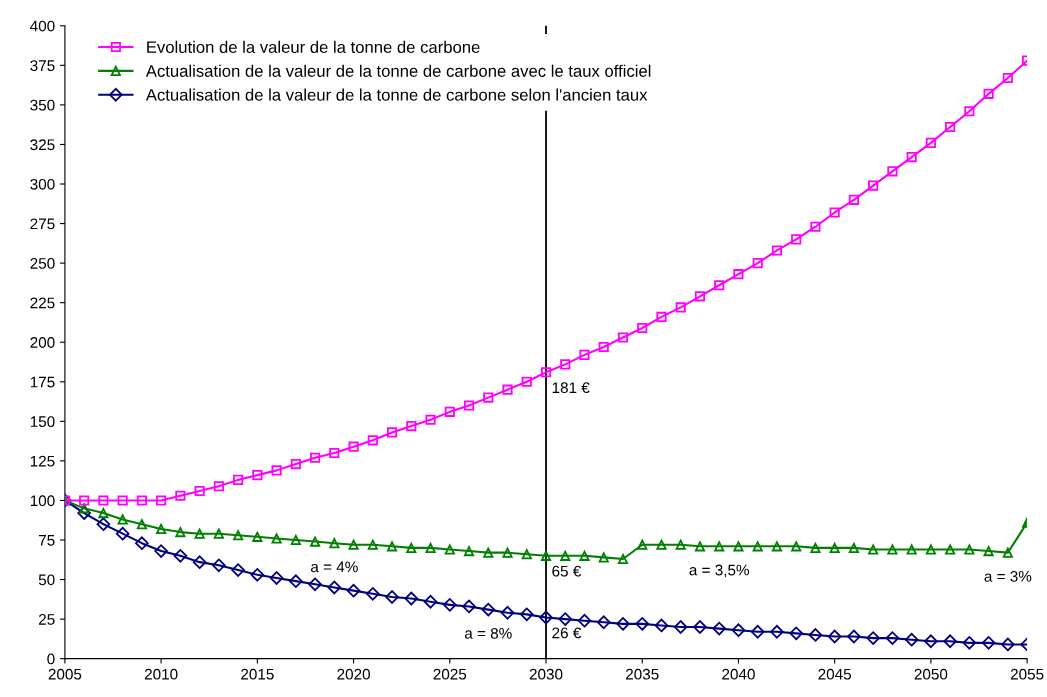 Image resolution: width=1047 pixels, height=697 pixels. Describe the element at coordinates (42, 342) in the screenshot. I see `y-tick-label: 200` at that location.